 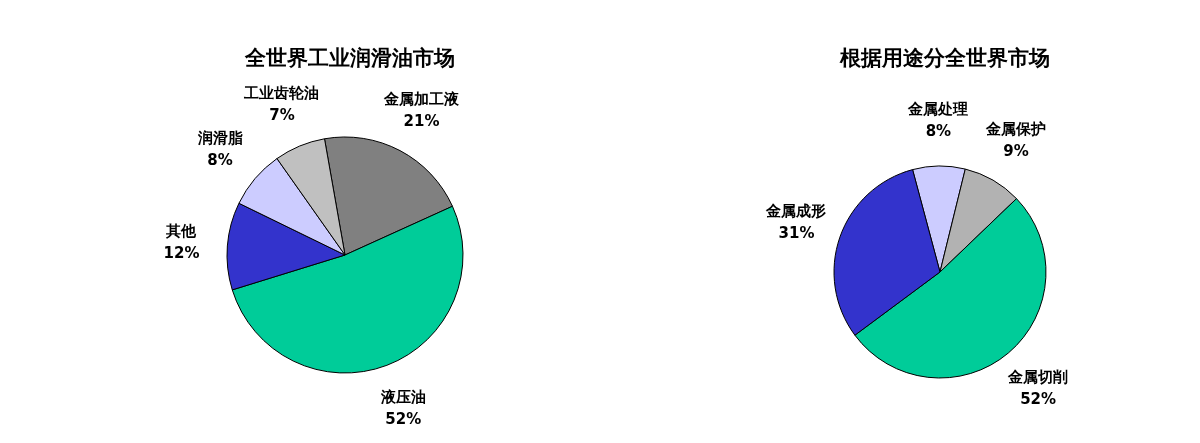 I want to click on slice-label: 金属加工液, so click(x=421, y=98).